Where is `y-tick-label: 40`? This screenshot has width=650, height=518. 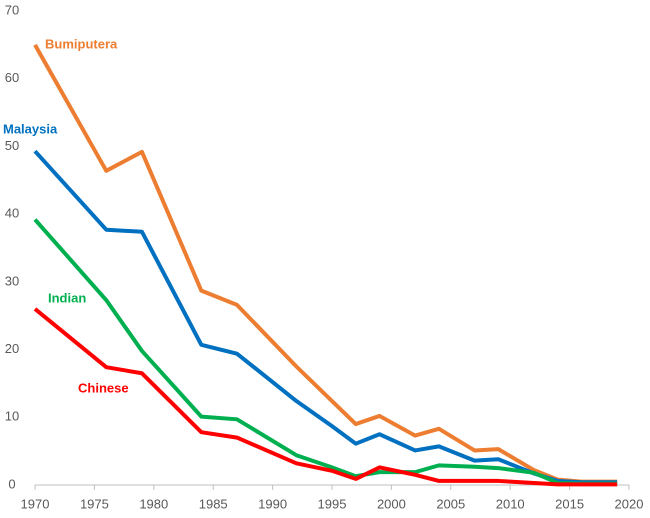 y-tick-label: 40 is located at coordinates (12, 213).